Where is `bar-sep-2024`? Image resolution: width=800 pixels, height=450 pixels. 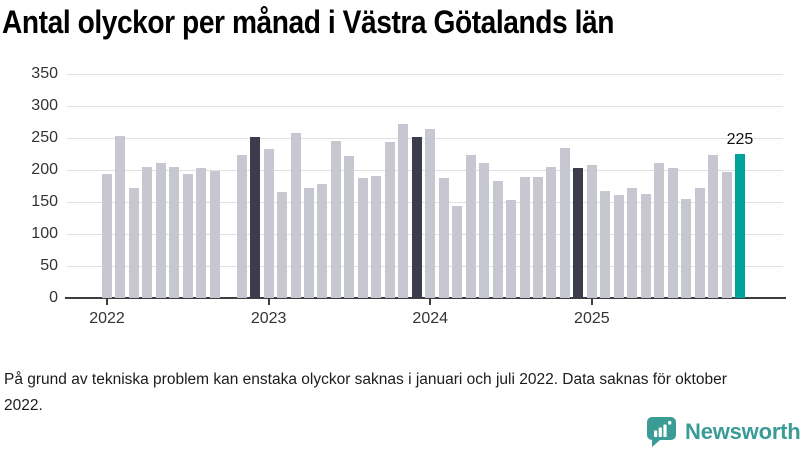 bar-sep-2024 is located at coordinates (537, 237).